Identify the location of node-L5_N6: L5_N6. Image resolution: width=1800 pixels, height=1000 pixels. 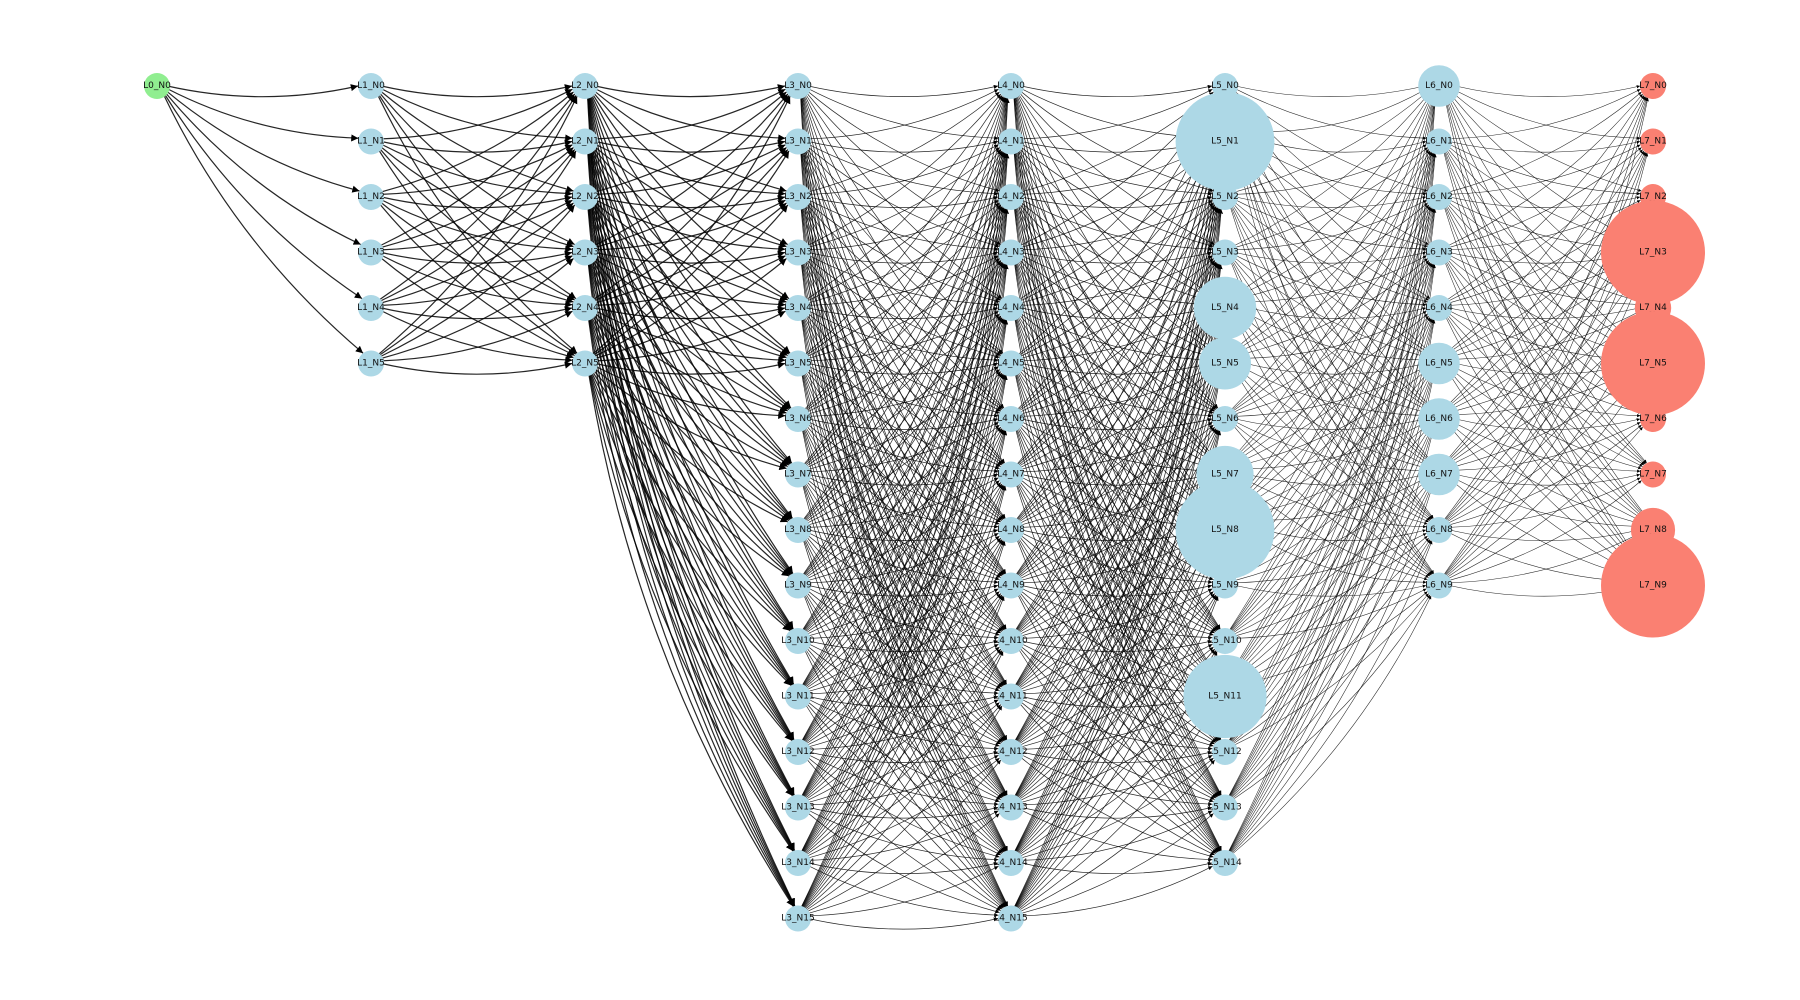
(1225, 419).